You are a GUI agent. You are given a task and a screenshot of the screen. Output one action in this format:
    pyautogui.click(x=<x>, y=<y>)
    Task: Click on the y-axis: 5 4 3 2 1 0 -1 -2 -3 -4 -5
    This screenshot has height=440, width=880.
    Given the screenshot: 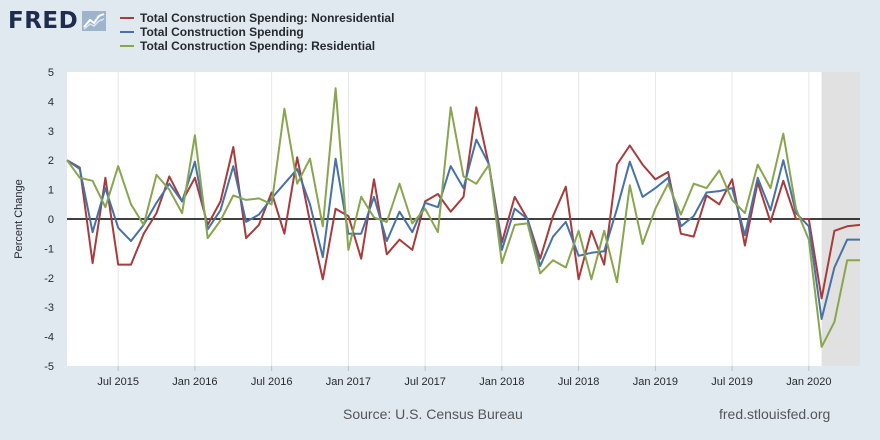 What is the action you would take?
    pyautogui.click(x=49, y=220)
    